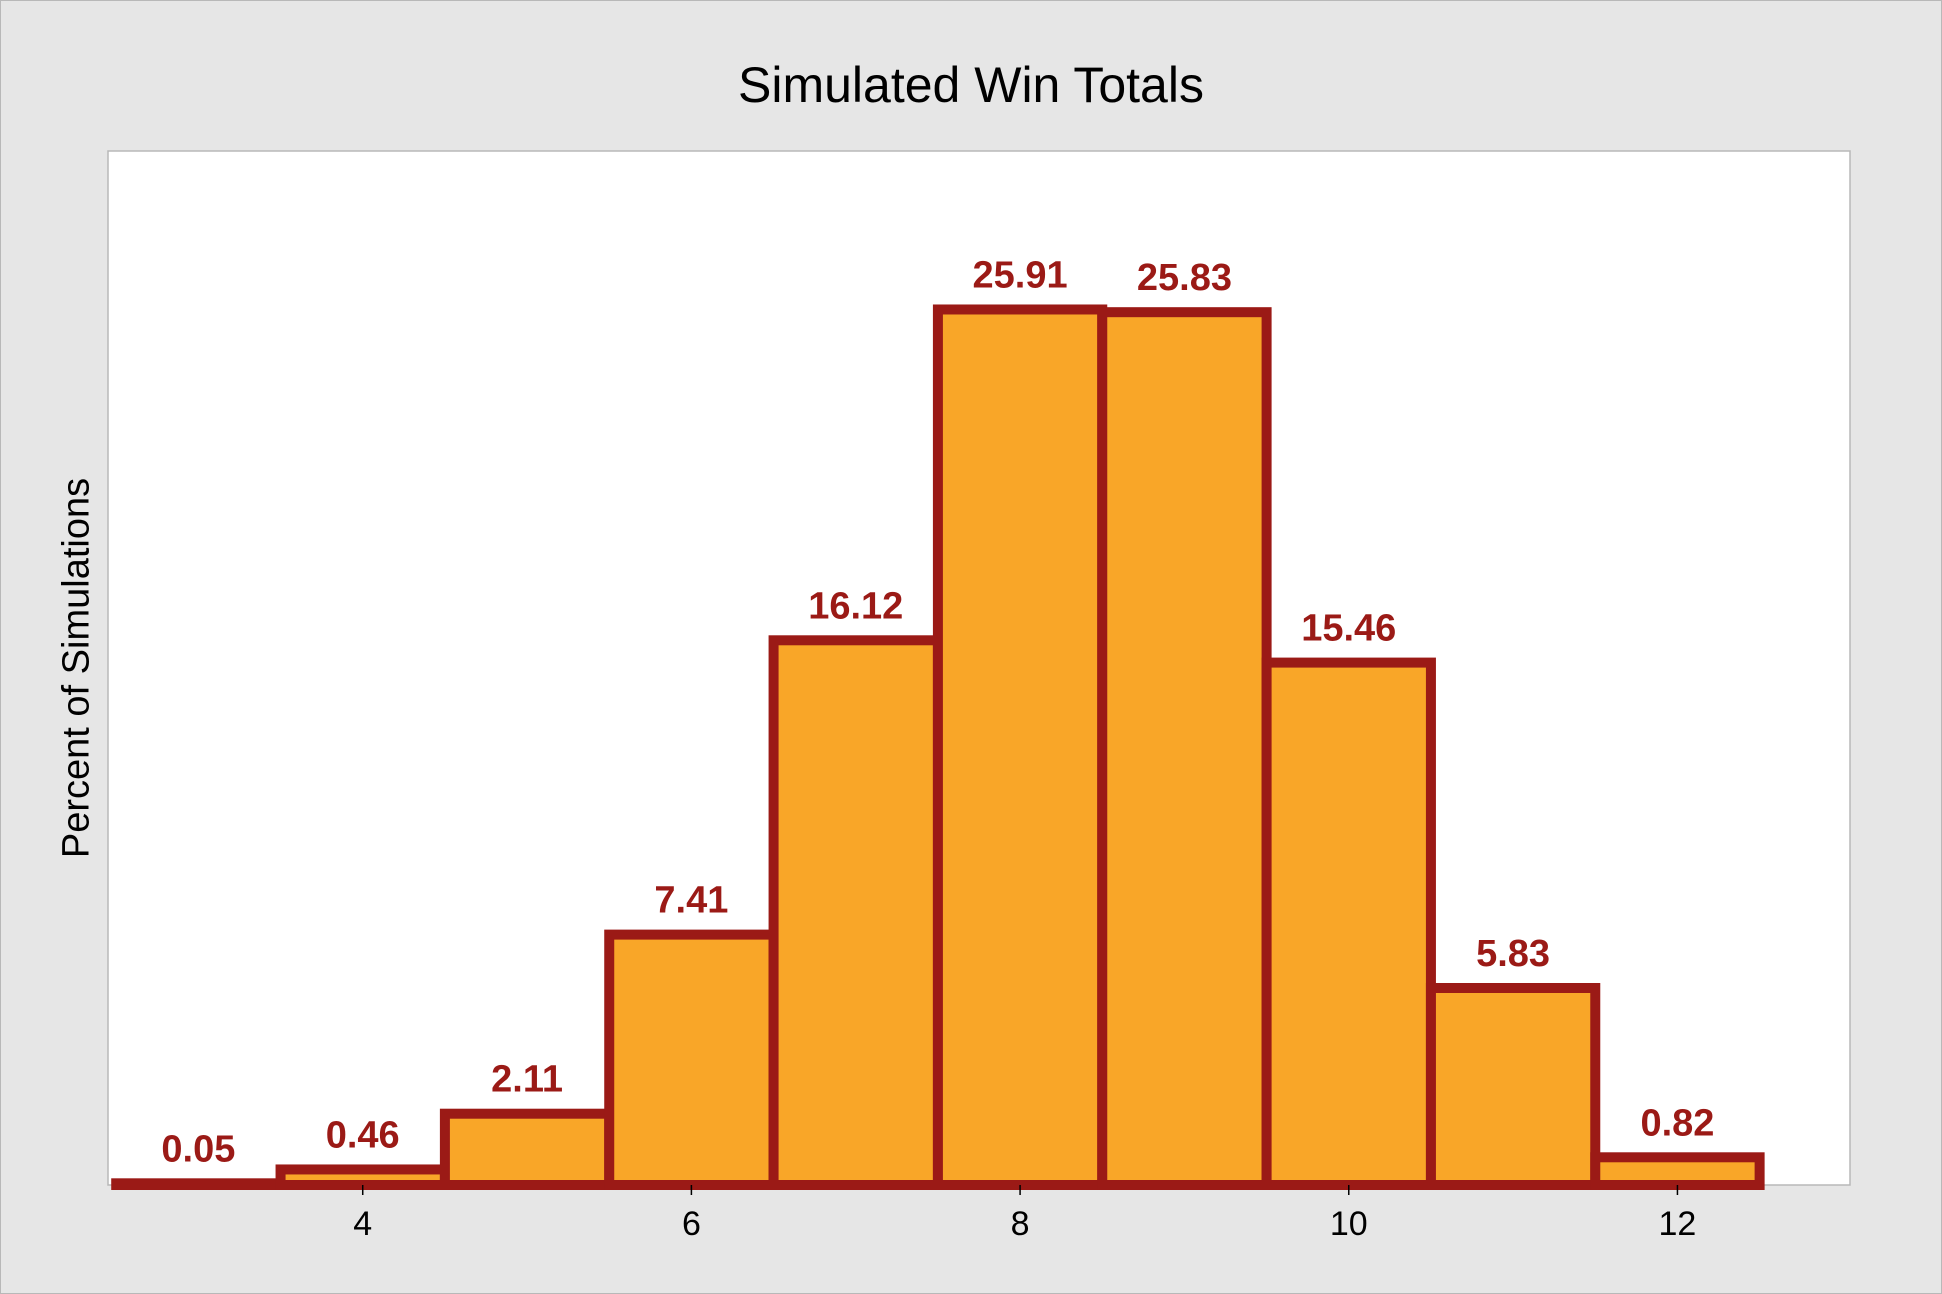  What do you see at coordinates (855, 606) in the screenshot?
I see `bar-value-label: 16.12` at bounding box center [855, 606].